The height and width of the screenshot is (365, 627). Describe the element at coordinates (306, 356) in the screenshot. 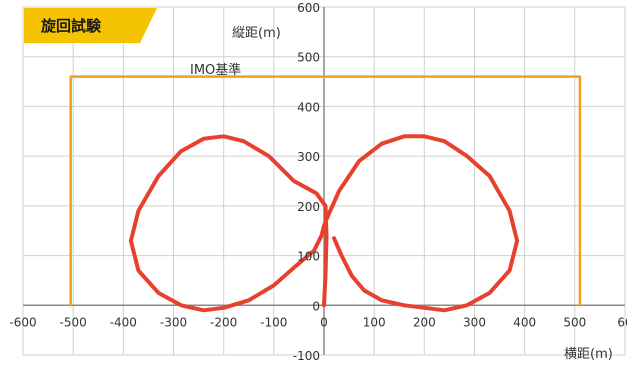

I see `y-tick-label: -100` at that location.